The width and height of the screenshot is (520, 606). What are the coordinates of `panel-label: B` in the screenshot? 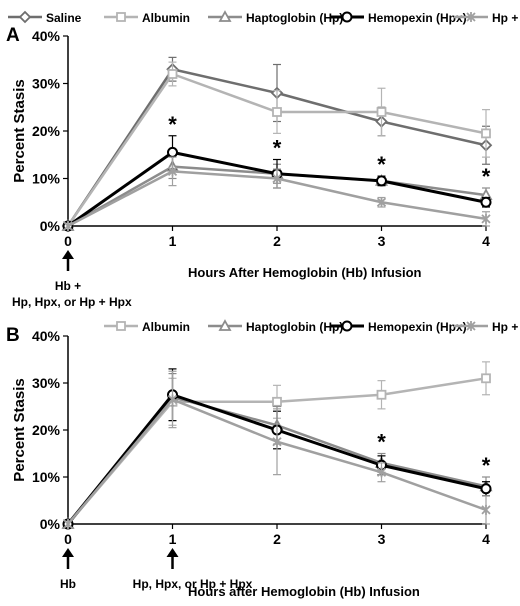 It's located at (13, 335).